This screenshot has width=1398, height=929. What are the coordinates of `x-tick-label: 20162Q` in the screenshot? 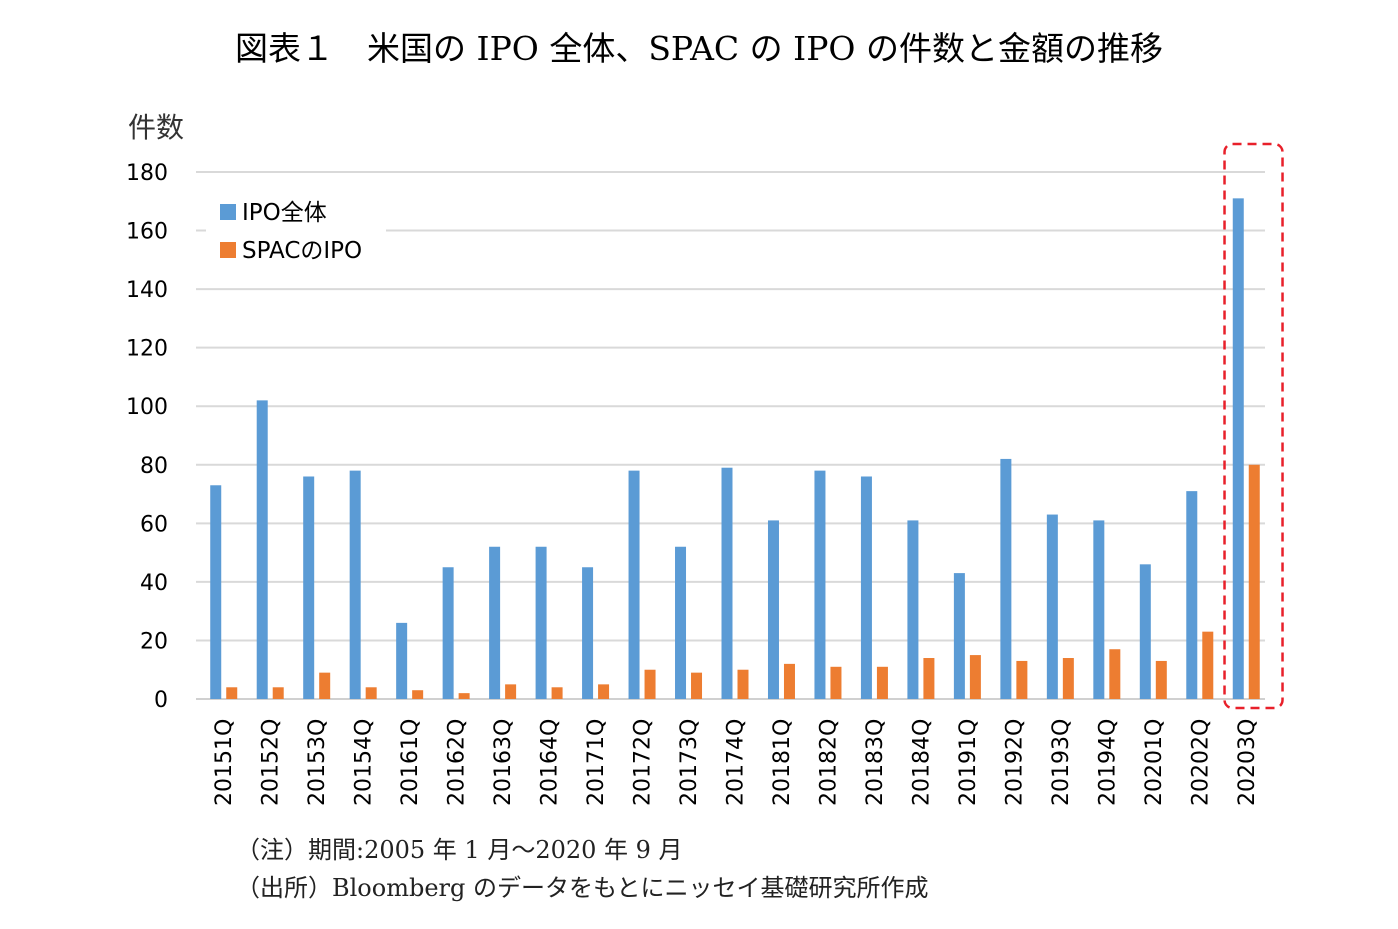 It's located at (457, 762).